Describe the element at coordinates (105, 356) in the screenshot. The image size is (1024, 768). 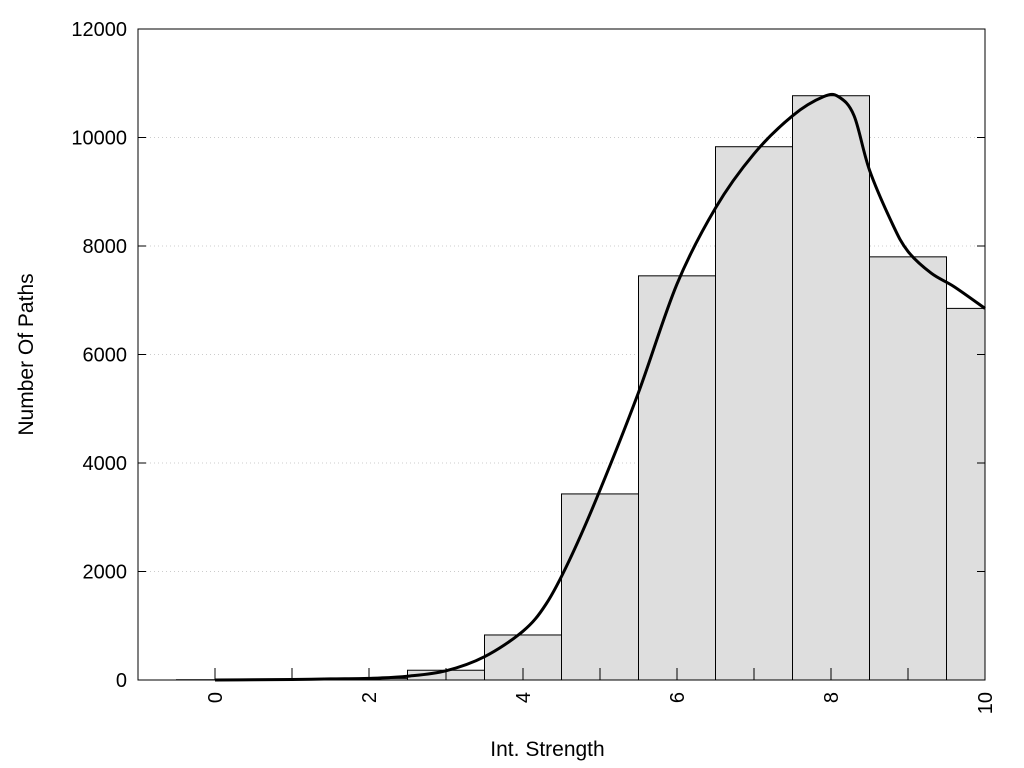
I see `y-tick-label-6000: 6000` at that location.